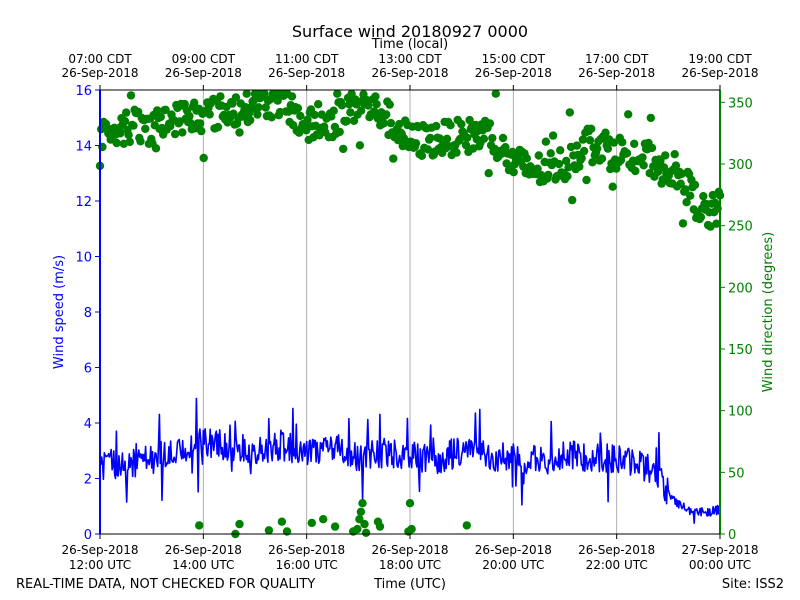 The image size is (800, 600). What do you see at coordinates (719, 550) in the screenshot?
I see `bottom-tick-date: 27-Sep-2018` at bounding box center [719, 550].